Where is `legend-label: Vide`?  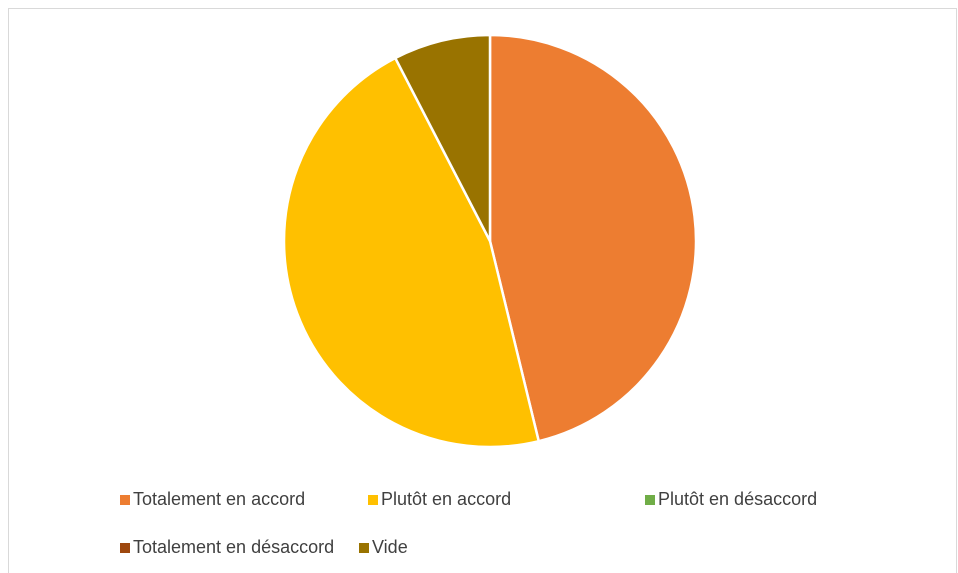 legend-label: Vide is located at coordinates (390, 547).